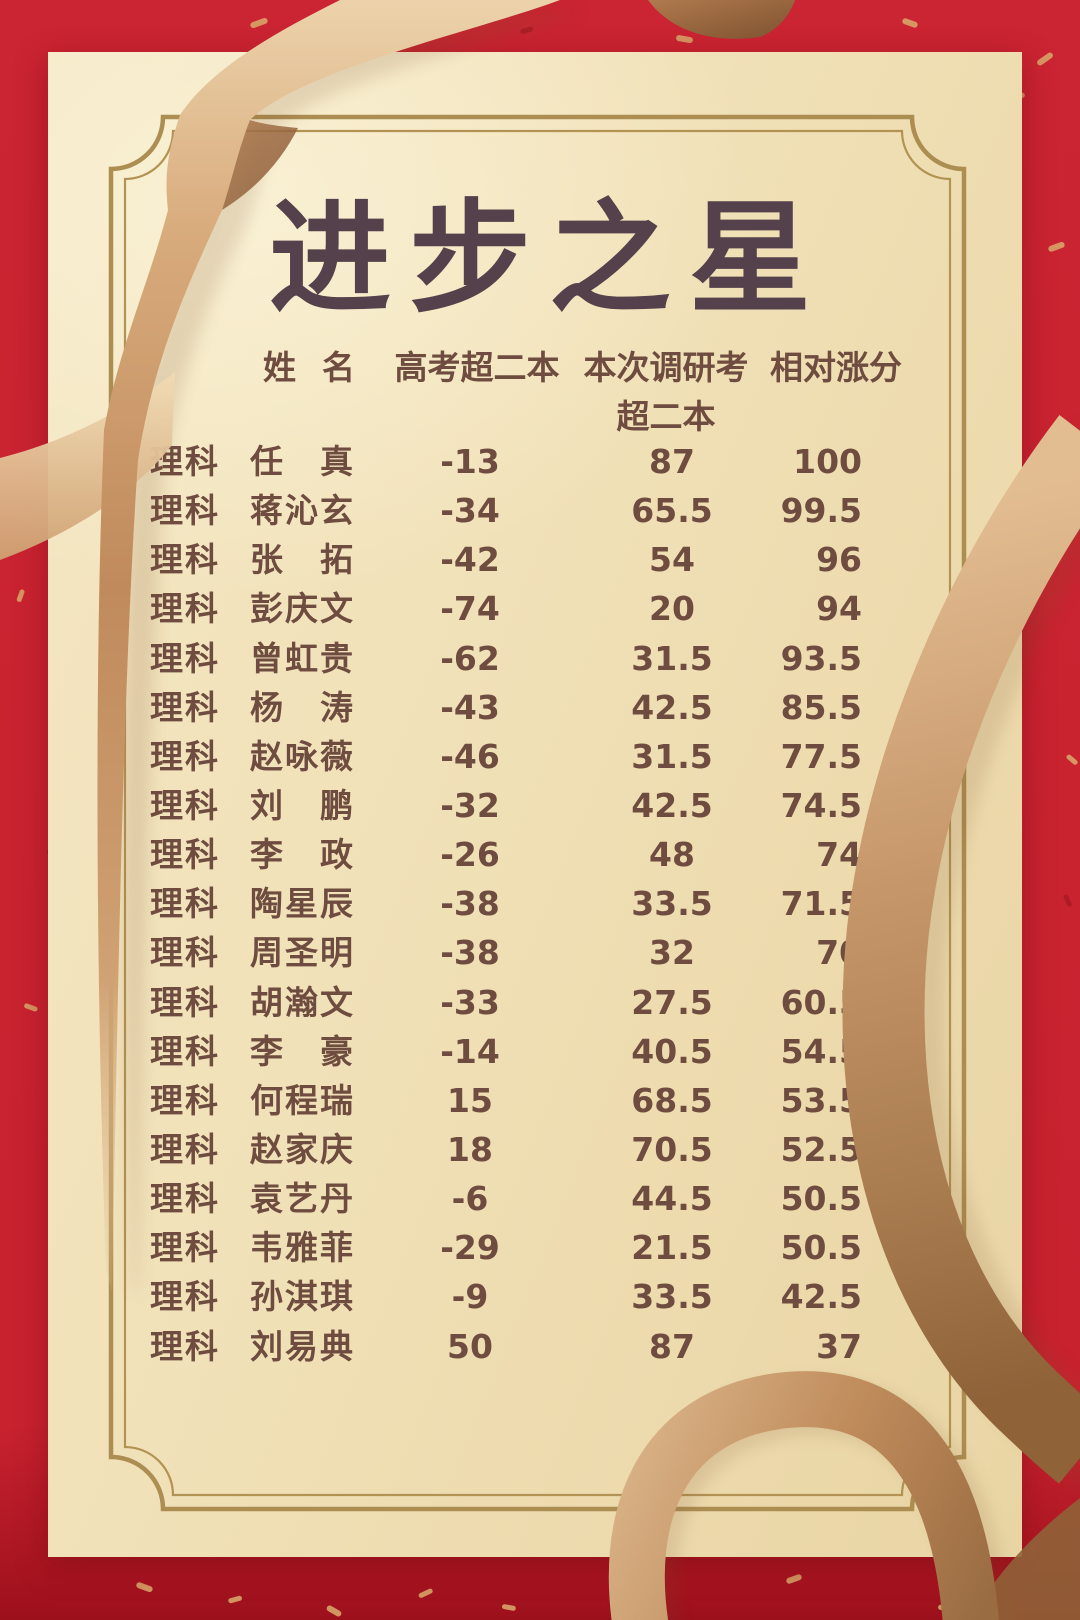 This screenshot has width=1080, height=1620. Describe the element at coordinates (540, 707) in the screenshot. I see `table-row: 理科杨涛 -43 42.5 85.5` at that location.